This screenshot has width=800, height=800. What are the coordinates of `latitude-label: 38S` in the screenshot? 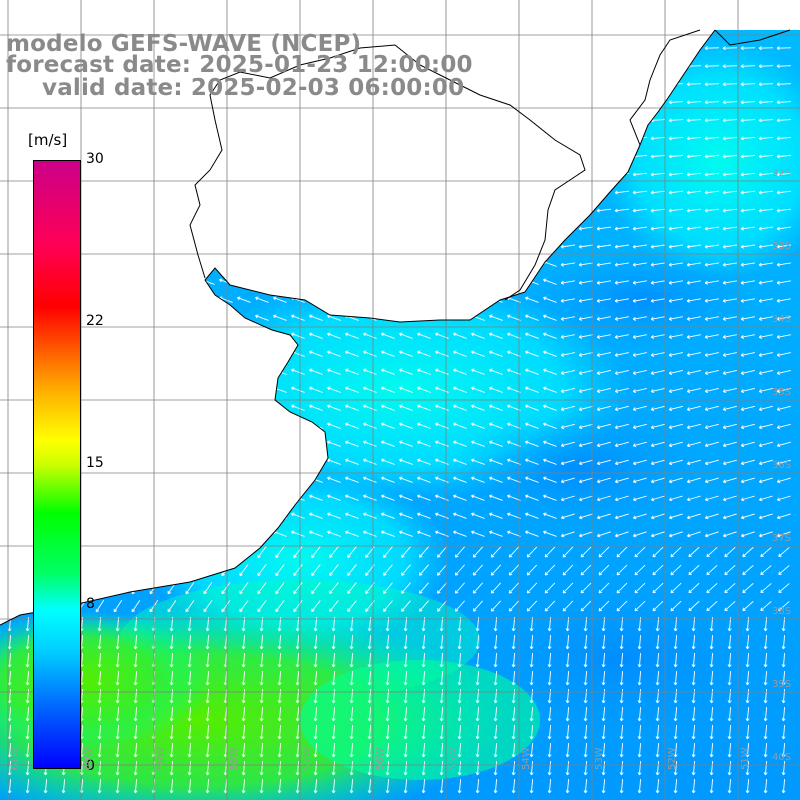 It's located at (782, 611).